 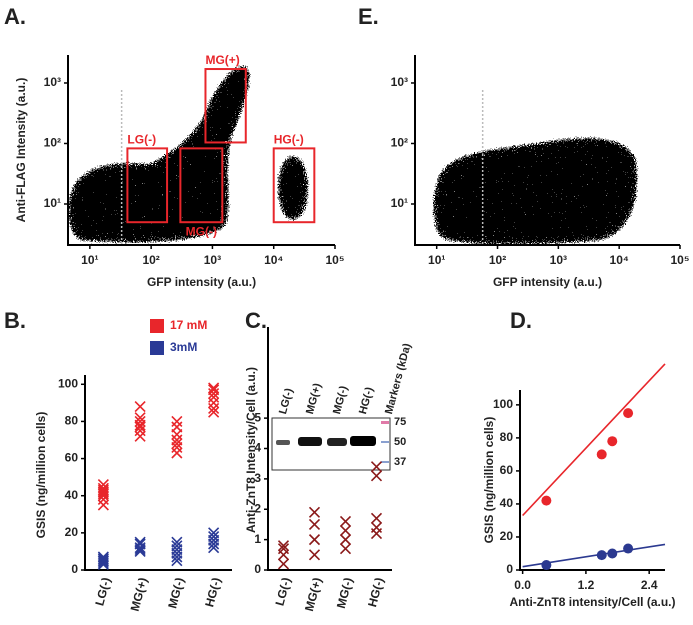 What do you see at coordinates (400, 462) in the screenshot?
I see `marker-label: 37` at bounding box center [400, 462].